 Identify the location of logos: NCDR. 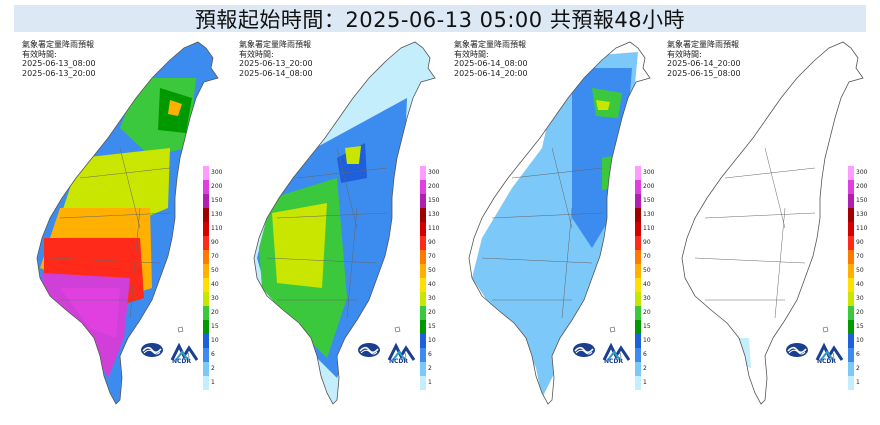
(388, 353).